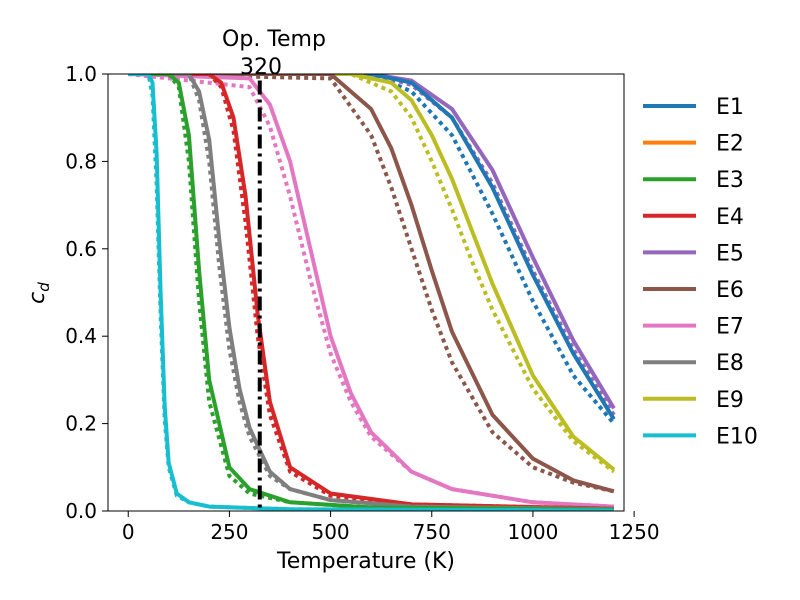 This screenshot has height=600, width=800. What do you see at coordinates (432, 532) in the screenshot?
I see `x-tick-label: 750` at bounding box center [432, 532].